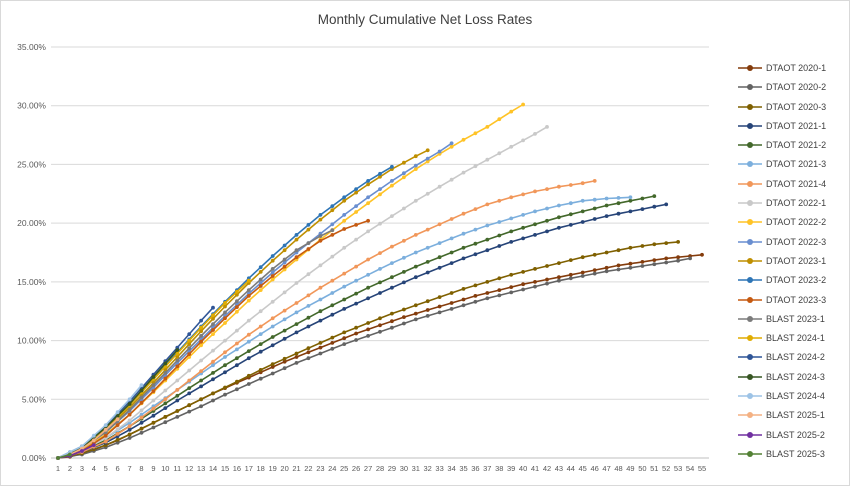 The image size is (850, 486). I want to click on y-tick-label: 20.00%, so click(31, 223).